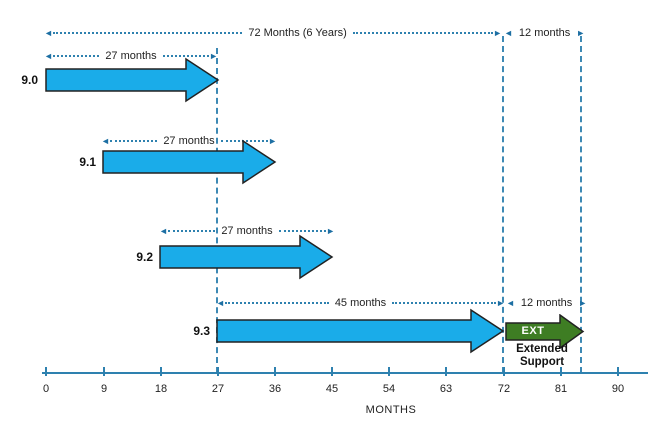  Describe the element at coordinates (275, 389) in the screenshot. I see `axis-tick-label: 36` at that location.